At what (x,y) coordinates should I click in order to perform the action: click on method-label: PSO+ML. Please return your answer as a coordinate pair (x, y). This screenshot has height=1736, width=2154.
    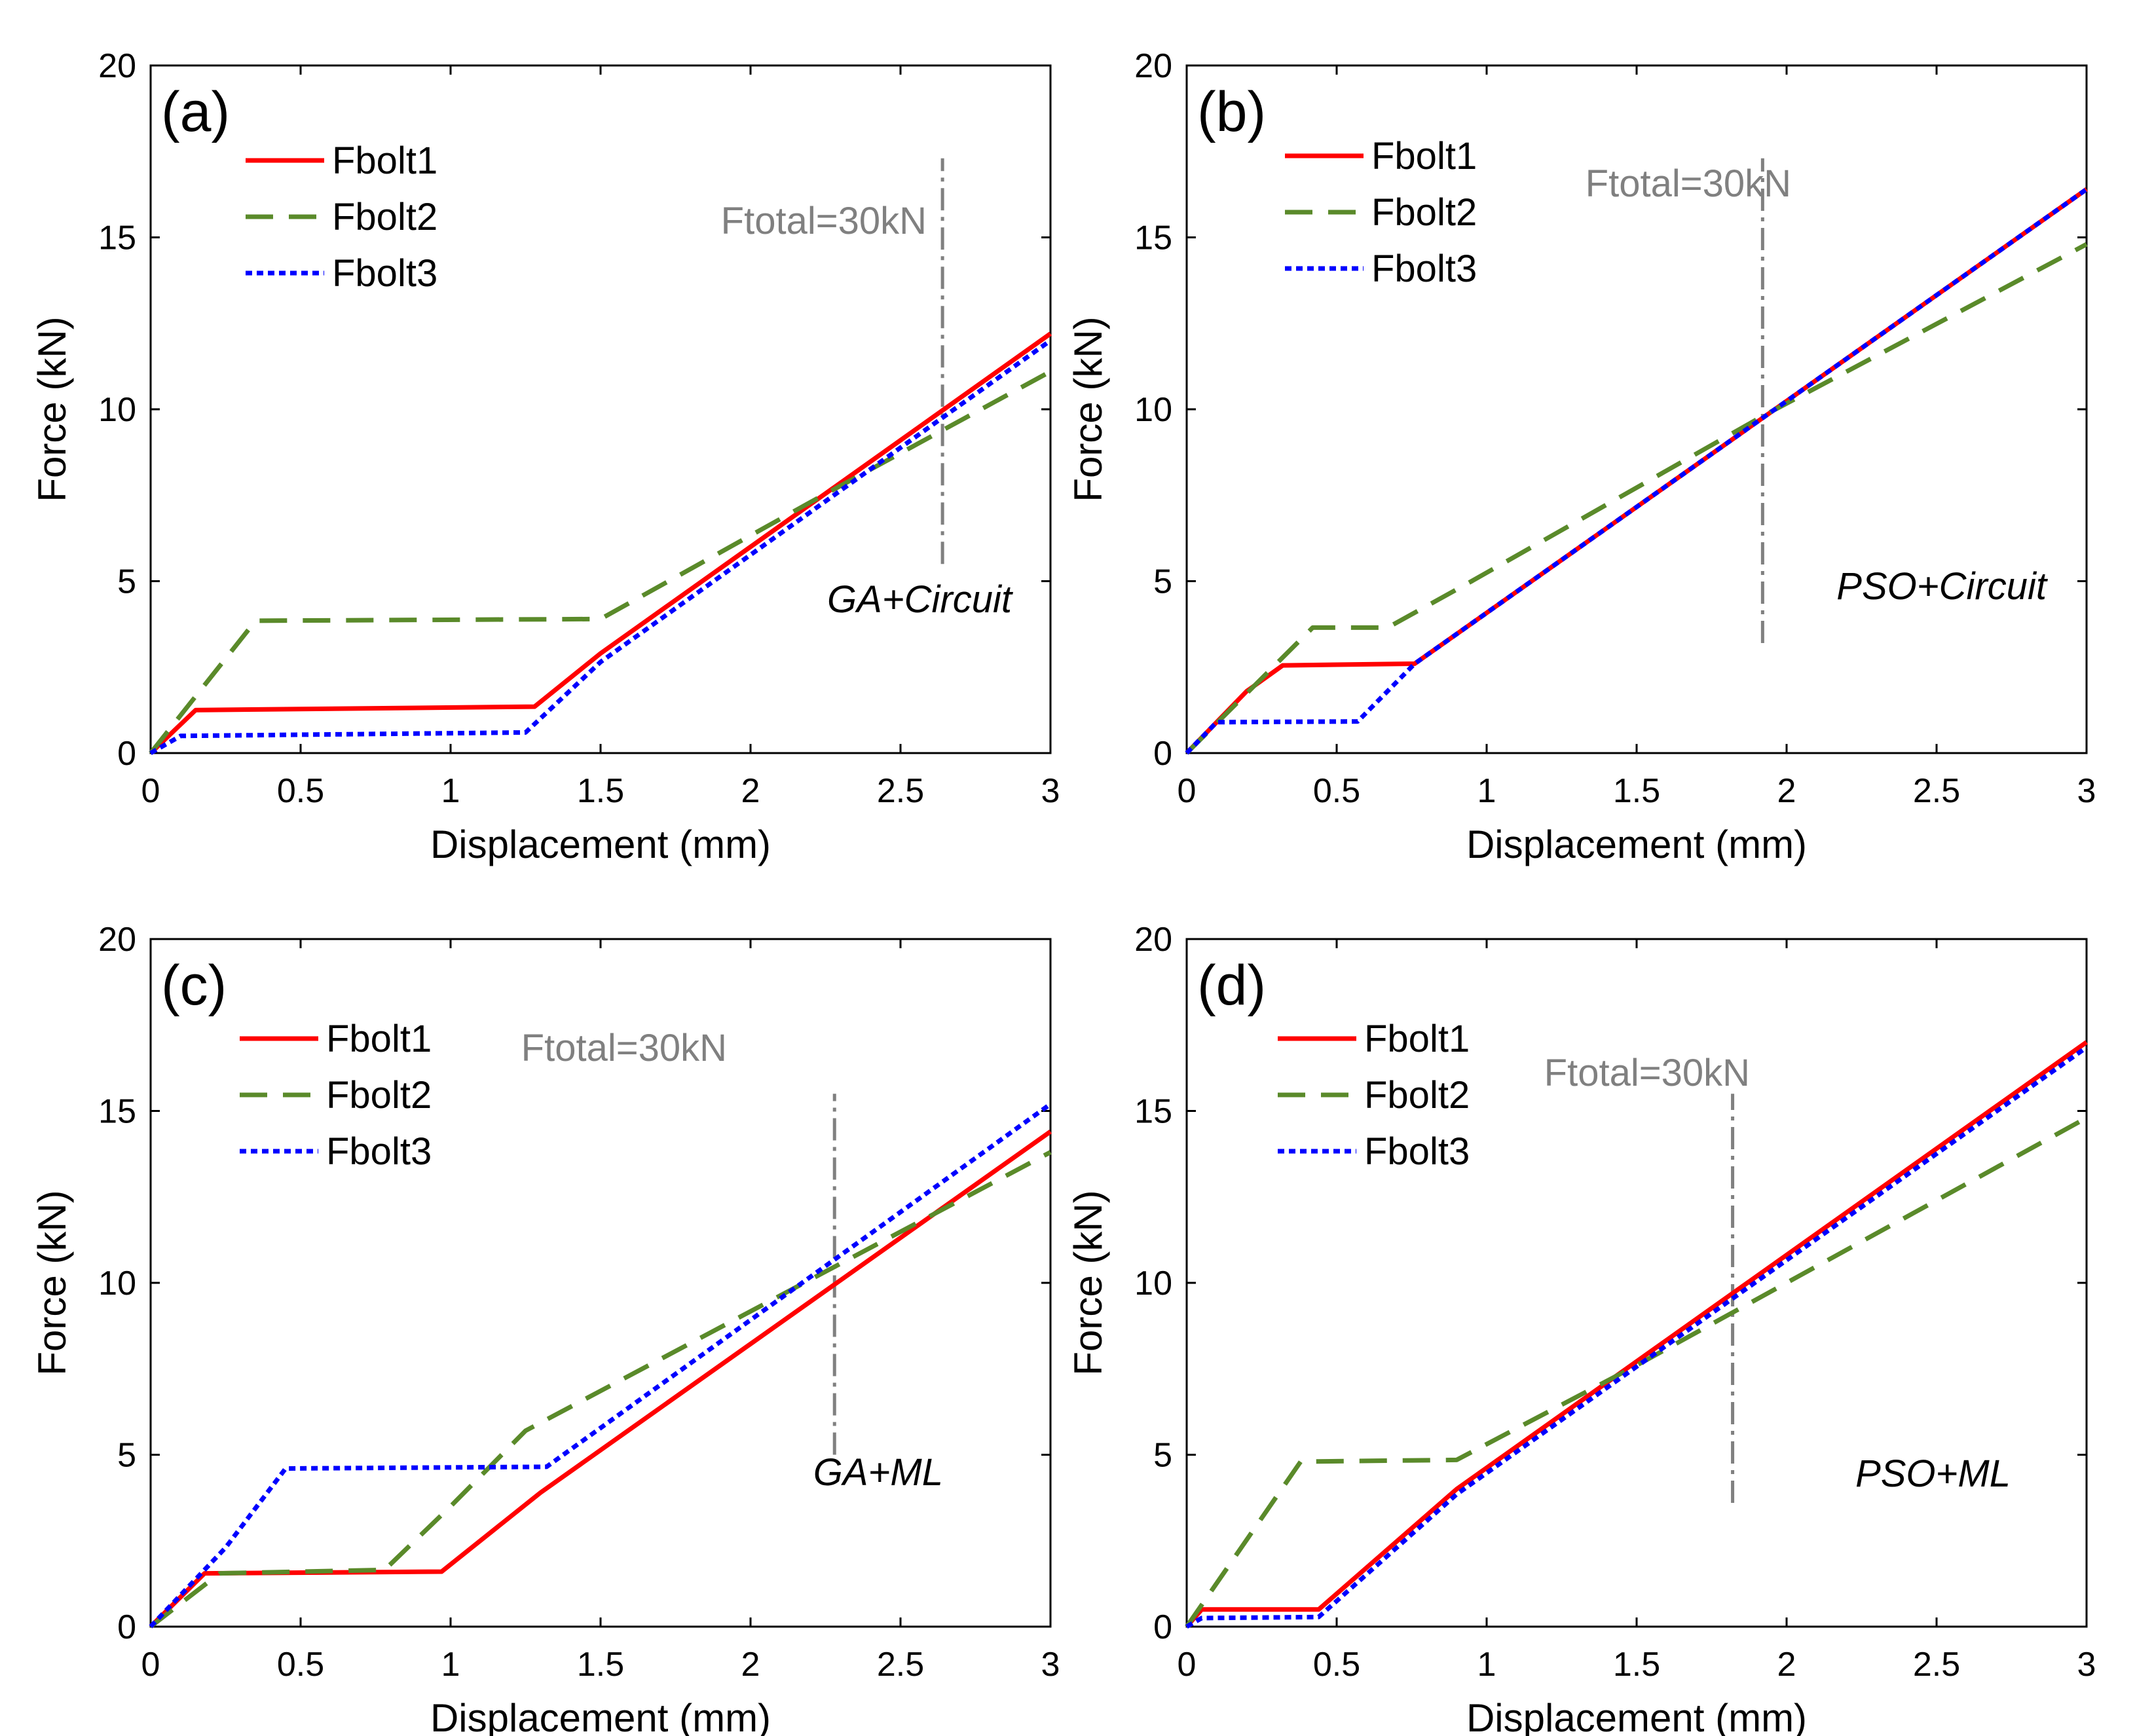
    Looking at the image, I should click on (1933, 1473).